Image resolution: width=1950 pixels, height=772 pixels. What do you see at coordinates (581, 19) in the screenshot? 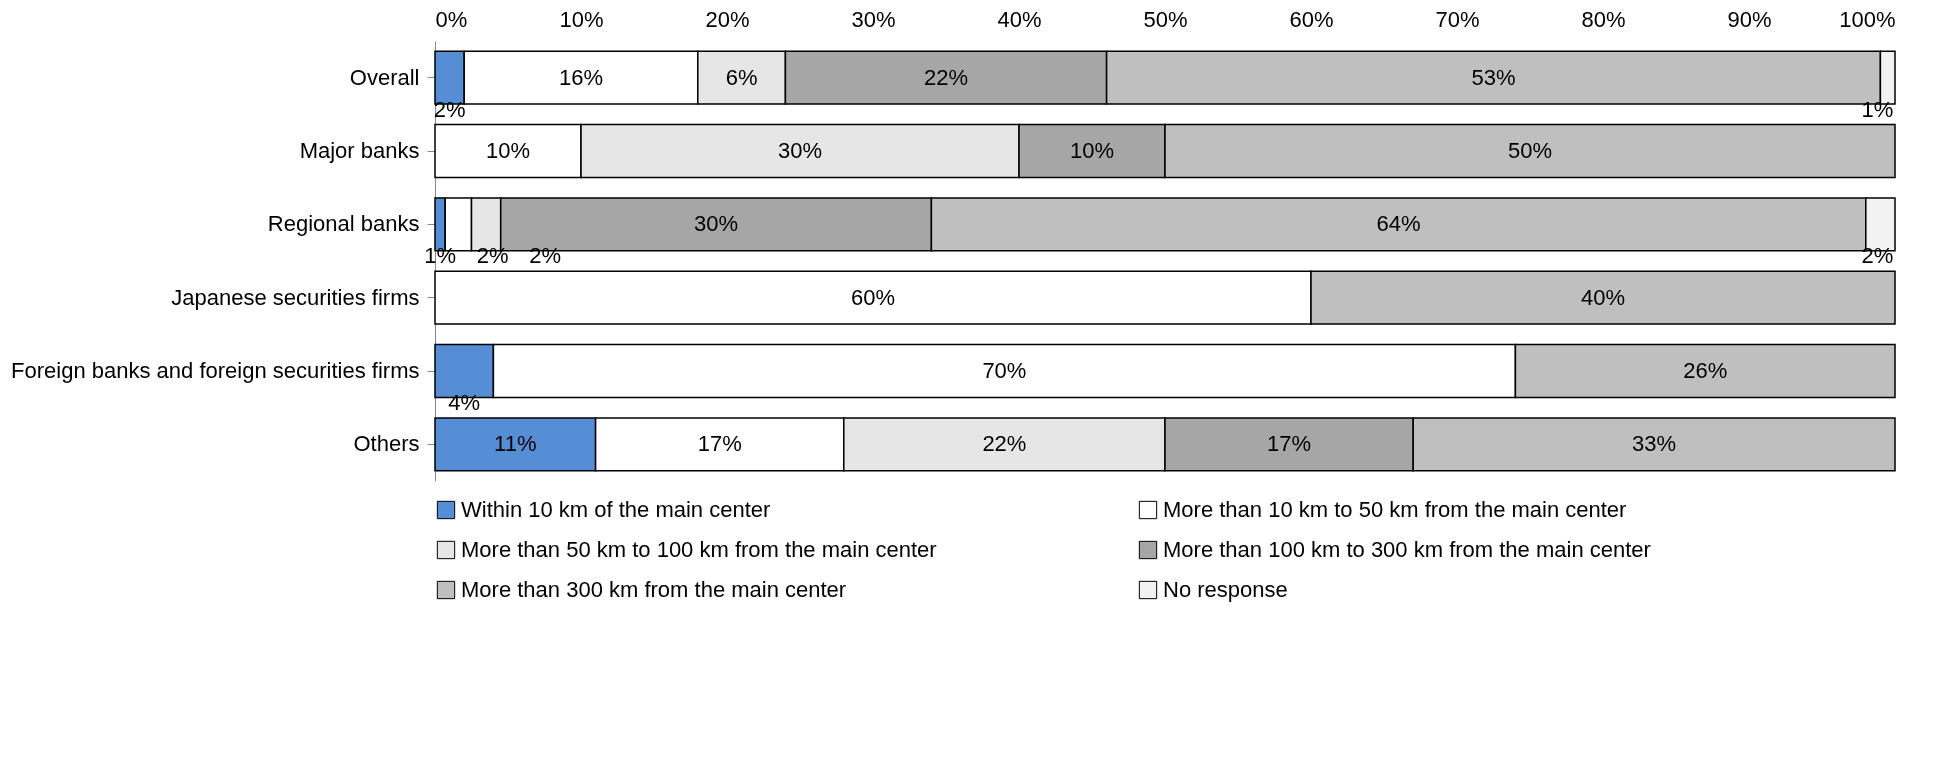
I see `x-tick-label: 10%` at bounding box center [581, 19].